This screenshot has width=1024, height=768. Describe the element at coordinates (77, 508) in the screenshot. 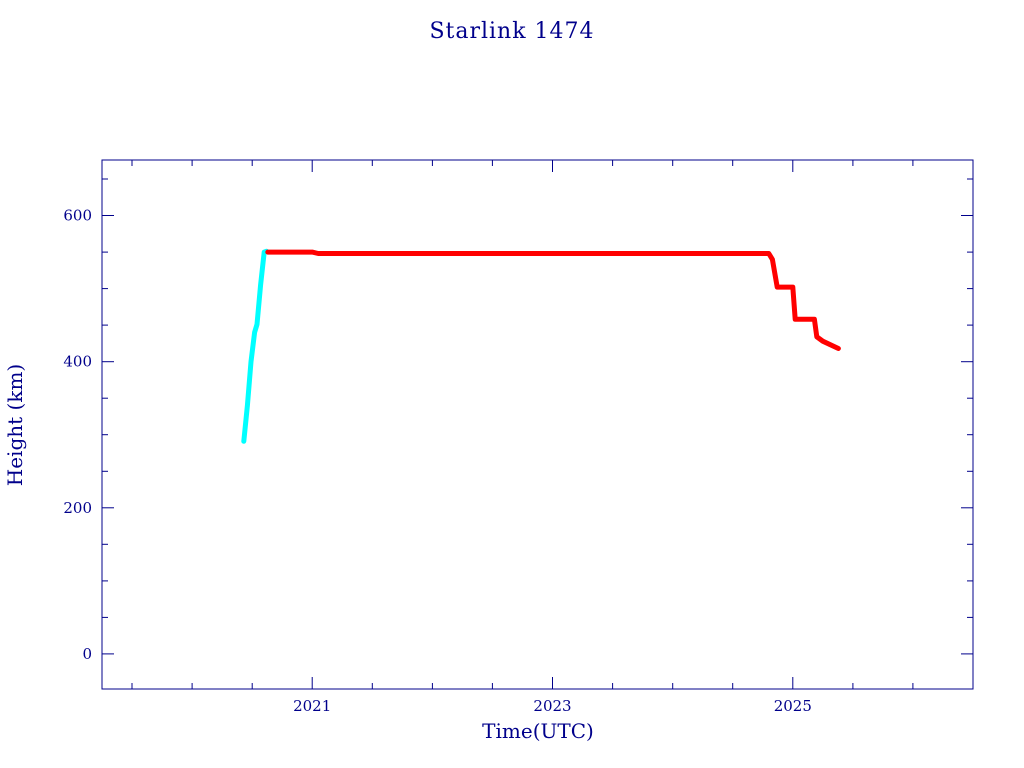

I see `y-tick-label: 200` at that location.